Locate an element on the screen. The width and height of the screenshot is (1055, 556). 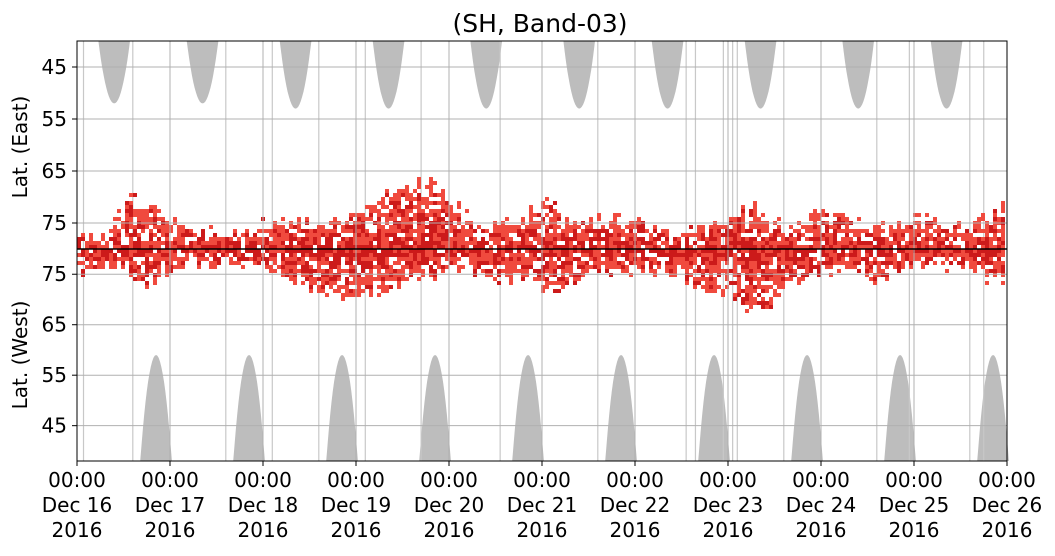
y-tick-label-west: 75 is located at coordinates (54, 274).